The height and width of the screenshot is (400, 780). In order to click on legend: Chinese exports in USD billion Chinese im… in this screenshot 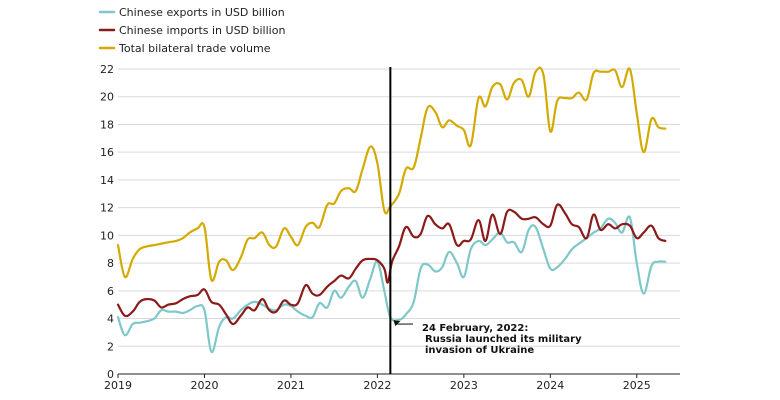, I will do `click(191, 30)`.